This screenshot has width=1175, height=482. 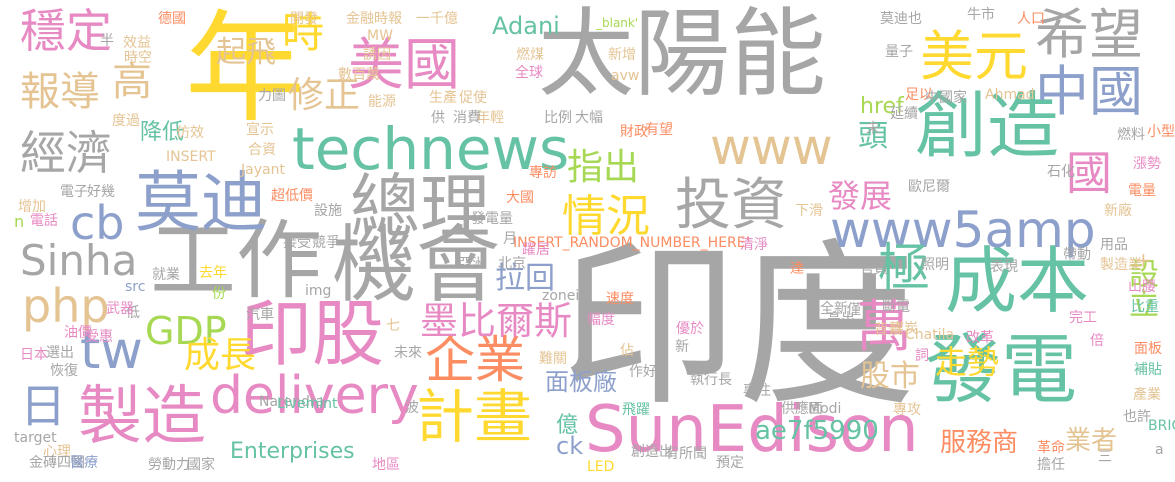 I want to click on cloud-word: 全新, so click(x=834, y=309).